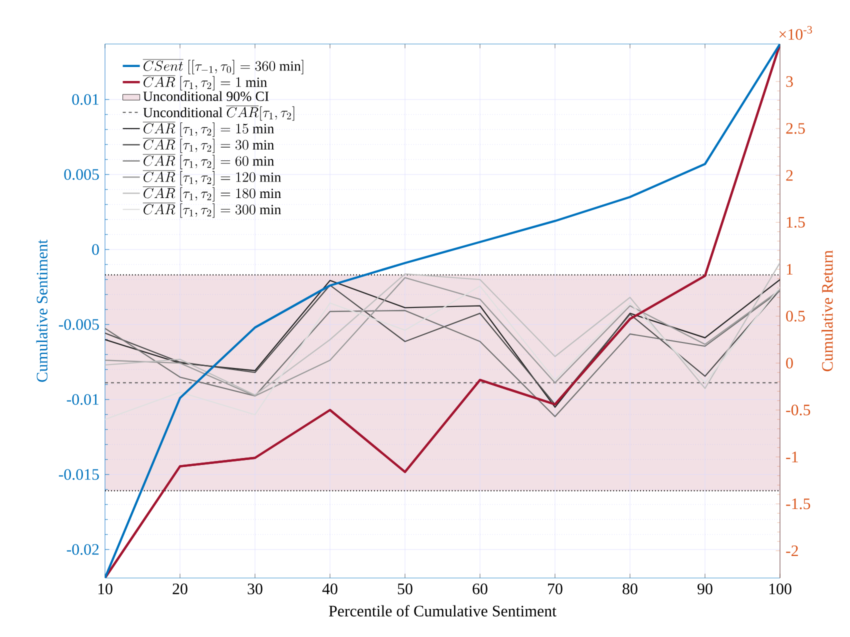 The image size is (850, 637). Describe the element at coordinates (795, 316) in the screenshot. I see `y2-tick-label: 0.5` at that location.